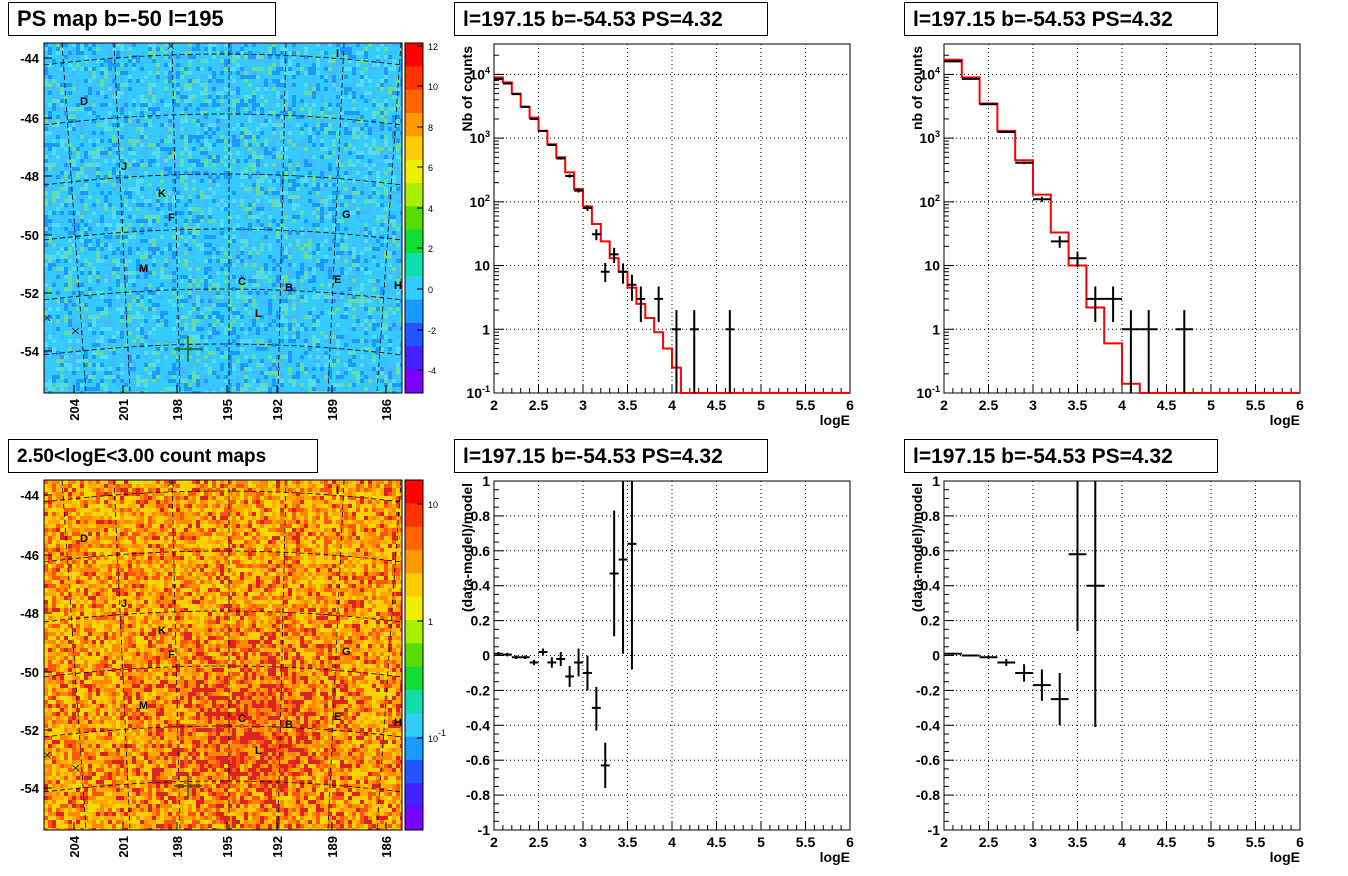  I want to click on spectrum-right-title: l=197.15 b=-54.53 PS=4.32, so click(1061, 19).